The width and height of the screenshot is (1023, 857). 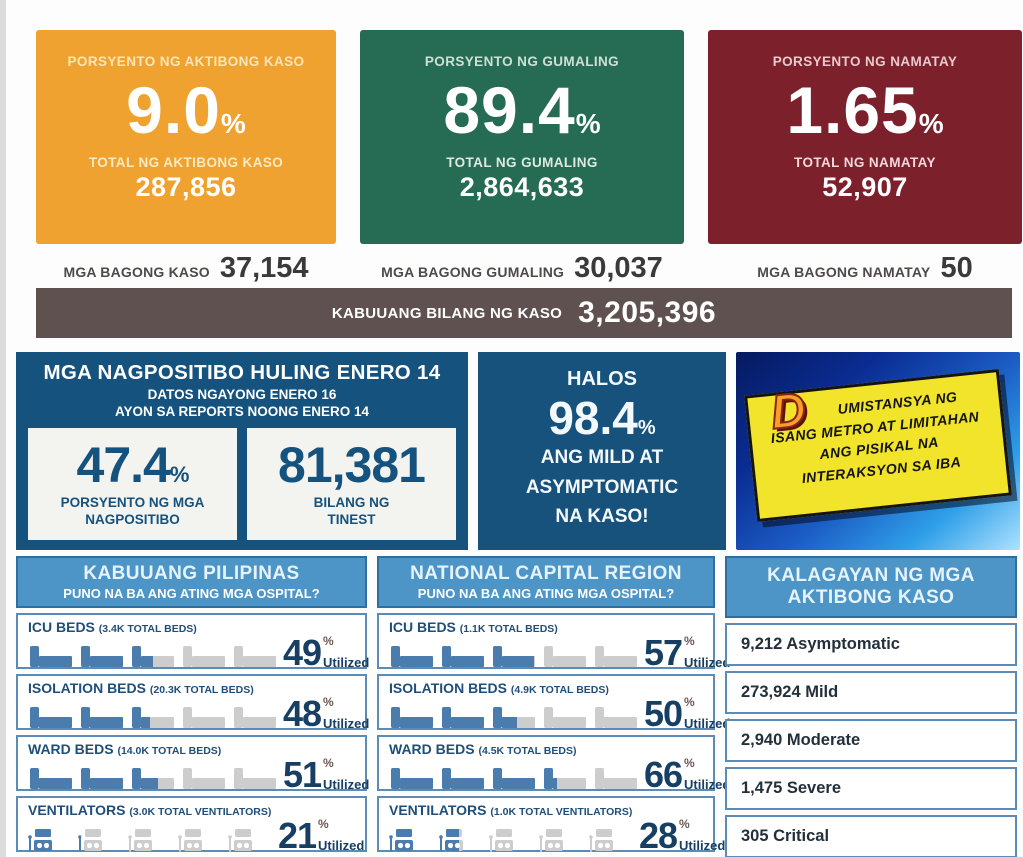 I want to click on new-recoveries-item: MGA BAGONG GUMALING 30,037, so click(x=522, y=266).